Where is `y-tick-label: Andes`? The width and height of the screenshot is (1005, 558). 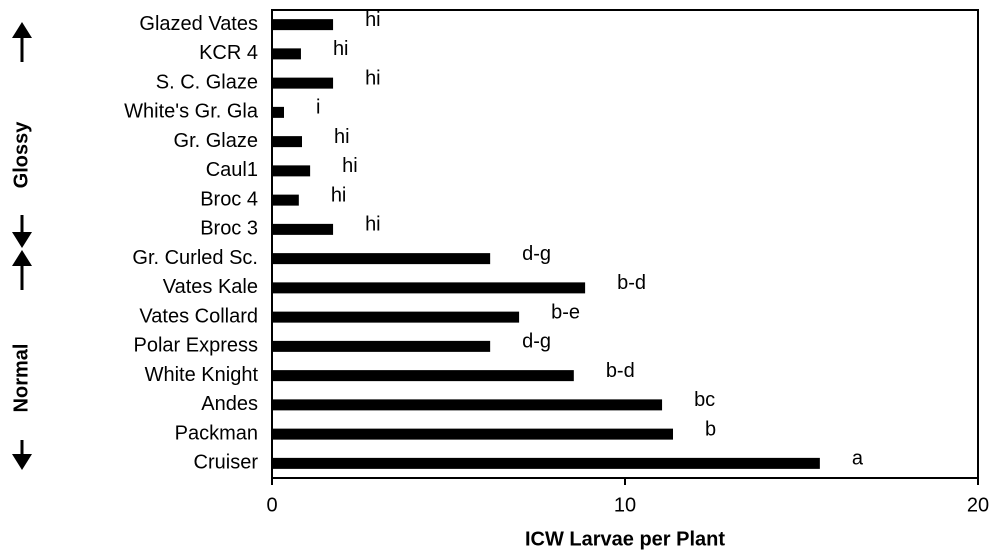
y-tick-label: Andes is located at coordinates (229, 404).